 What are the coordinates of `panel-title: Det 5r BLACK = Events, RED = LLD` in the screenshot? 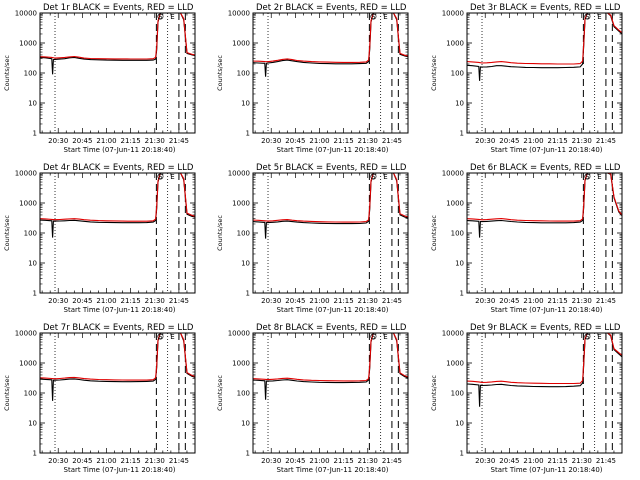 It's located at (331, 168).